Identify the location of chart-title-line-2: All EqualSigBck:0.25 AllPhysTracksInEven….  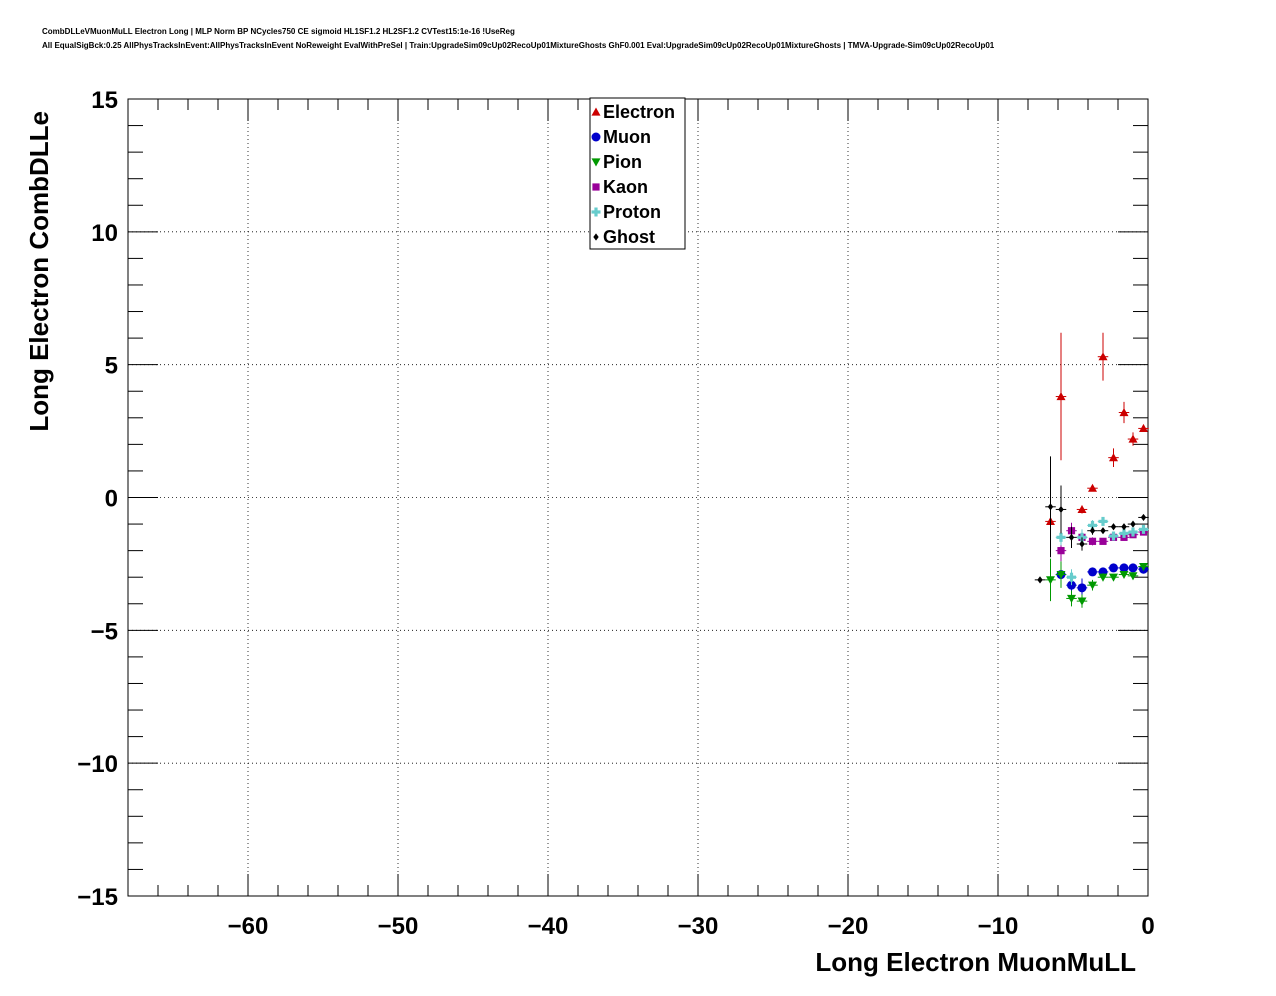
(518, 45).